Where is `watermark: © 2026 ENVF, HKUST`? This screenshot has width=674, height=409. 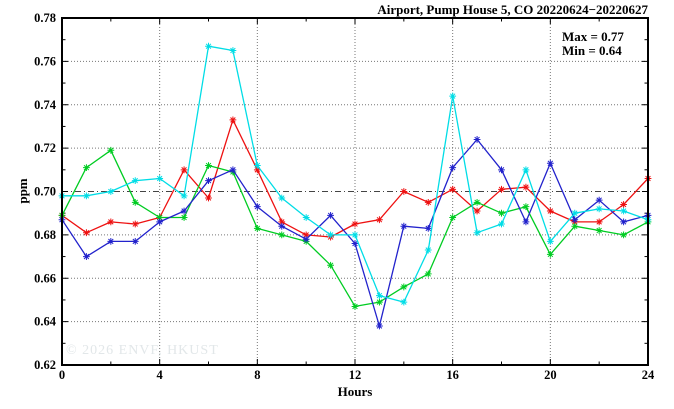 watermark: © 2026 ENVF, HKUST is located at coordinates (142, 350).